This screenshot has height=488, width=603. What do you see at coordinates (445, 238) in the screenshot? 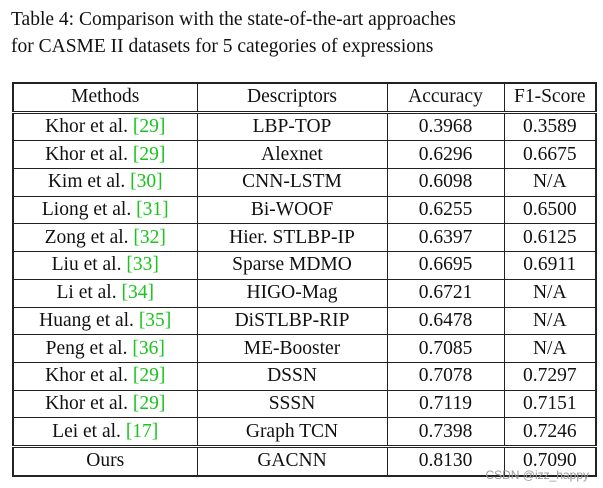
I see `accuracy-cell: 0.6397` at bounding box center [445, 238].